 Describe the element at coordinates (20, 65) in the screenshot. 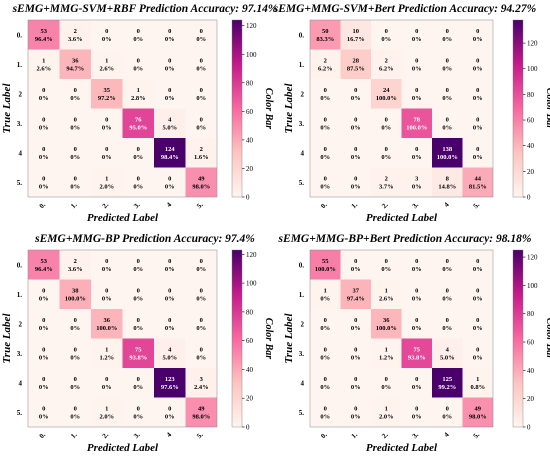

I see `y-tick-label: 1.` at that location.